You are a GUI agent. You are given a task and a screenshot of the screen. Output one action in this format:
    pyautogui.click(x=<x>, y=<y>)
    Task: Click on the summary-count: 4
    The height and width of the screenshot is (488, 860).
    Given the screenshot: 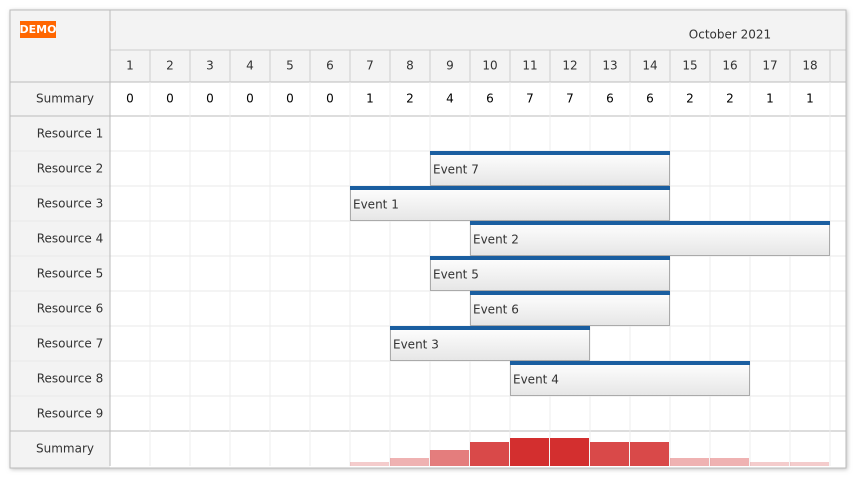 What is the action you would take?
    pyautogui.click(x=450, y=99)
    